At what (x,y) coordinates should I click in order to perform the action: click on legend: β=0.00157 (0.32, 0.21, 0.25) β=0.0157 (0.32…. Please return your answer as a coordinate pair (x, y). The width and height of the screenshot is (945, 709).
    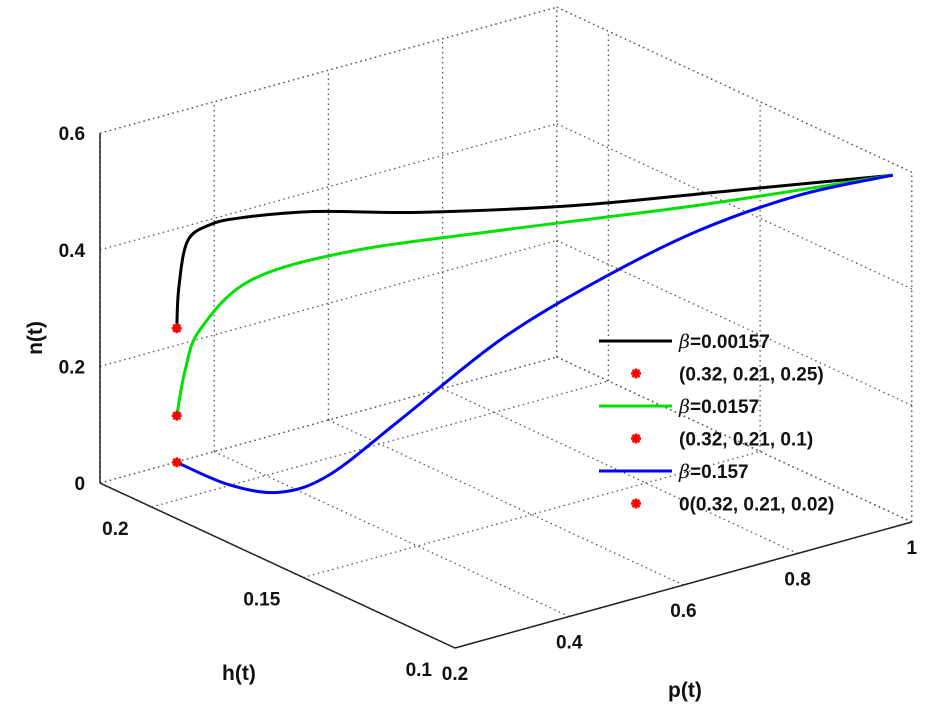
    Looking at the image, I should click on (716, 423).